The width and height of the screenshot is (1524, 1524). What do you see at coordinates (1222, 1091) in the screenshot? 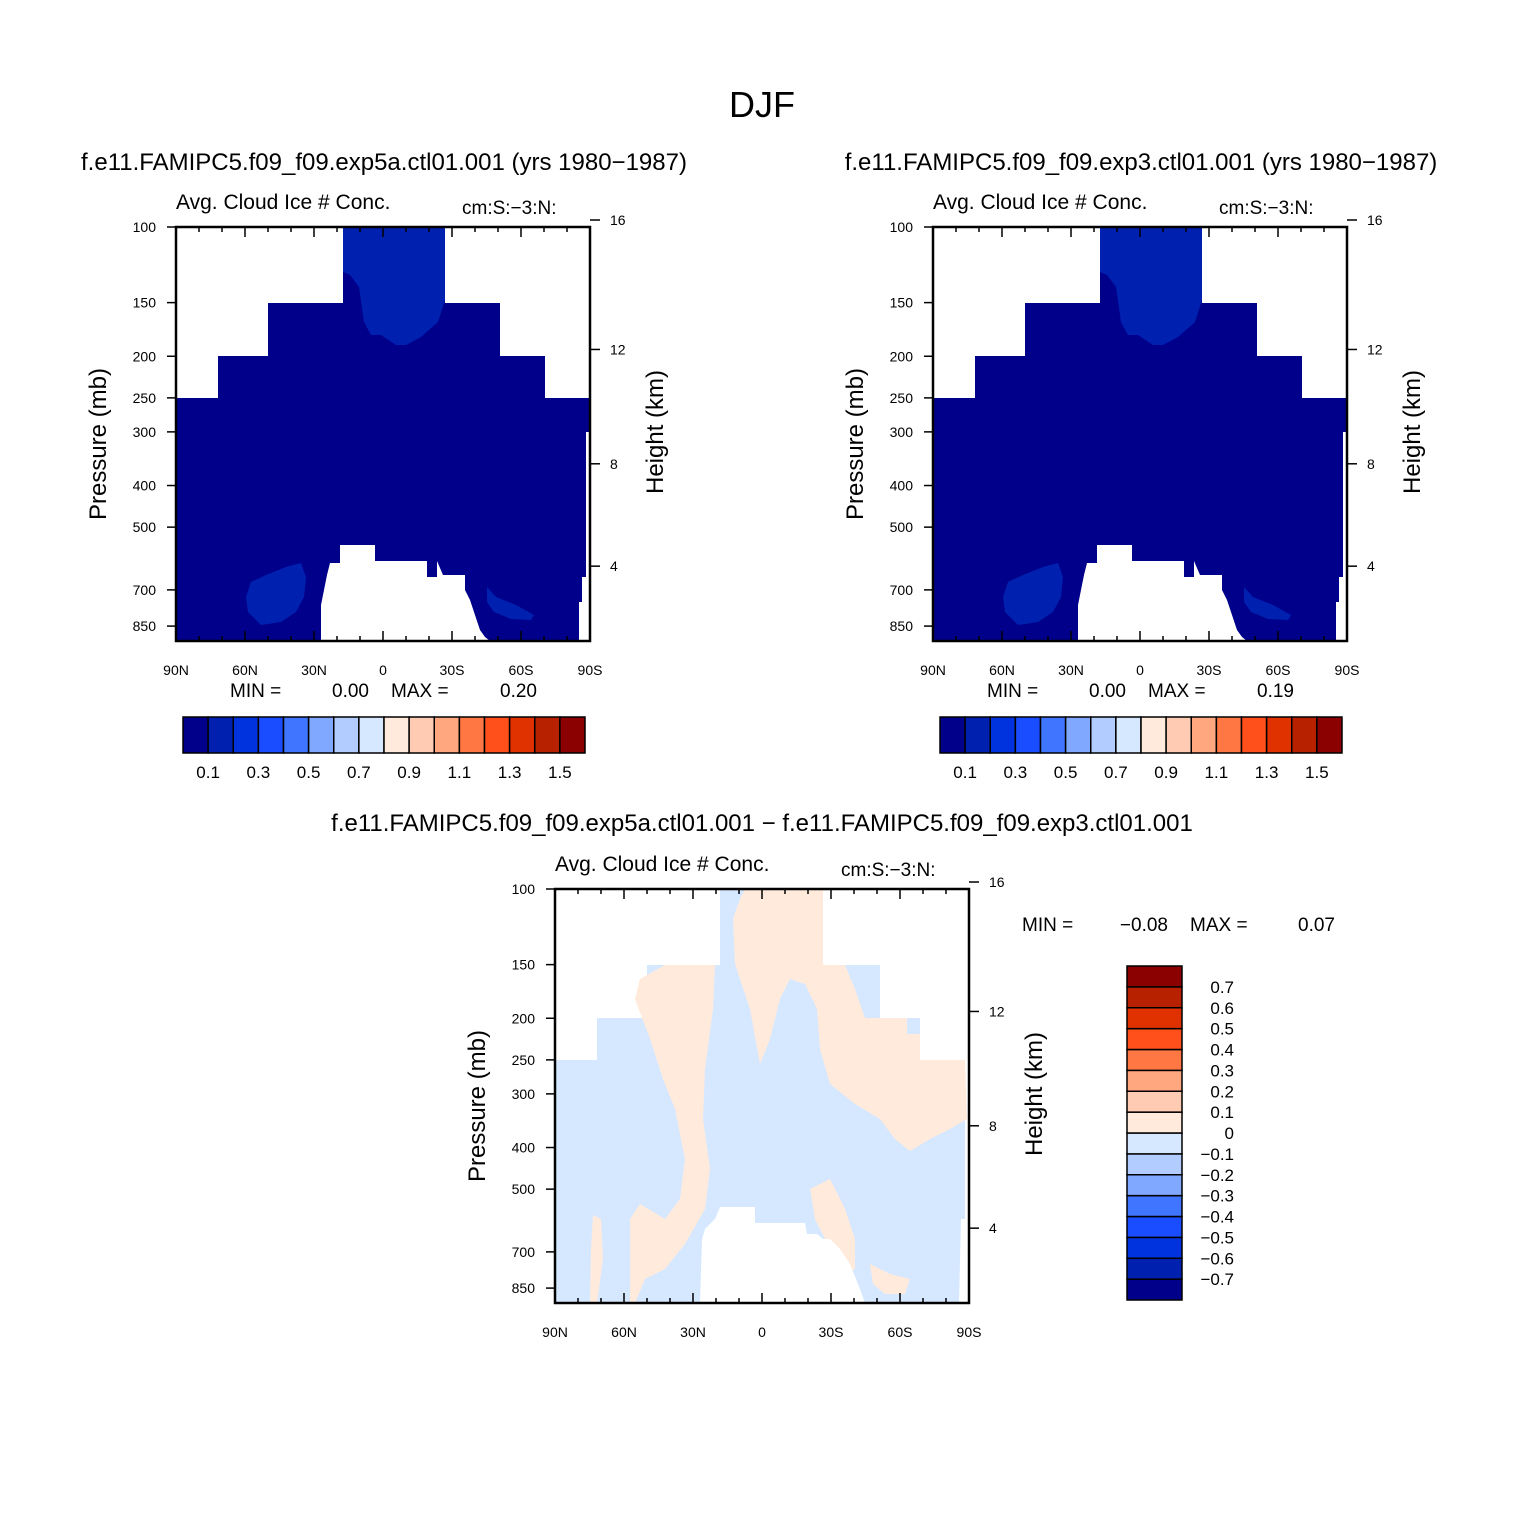
I see `colorbar-label: 0.2` at bounding box center [1222, 1091].